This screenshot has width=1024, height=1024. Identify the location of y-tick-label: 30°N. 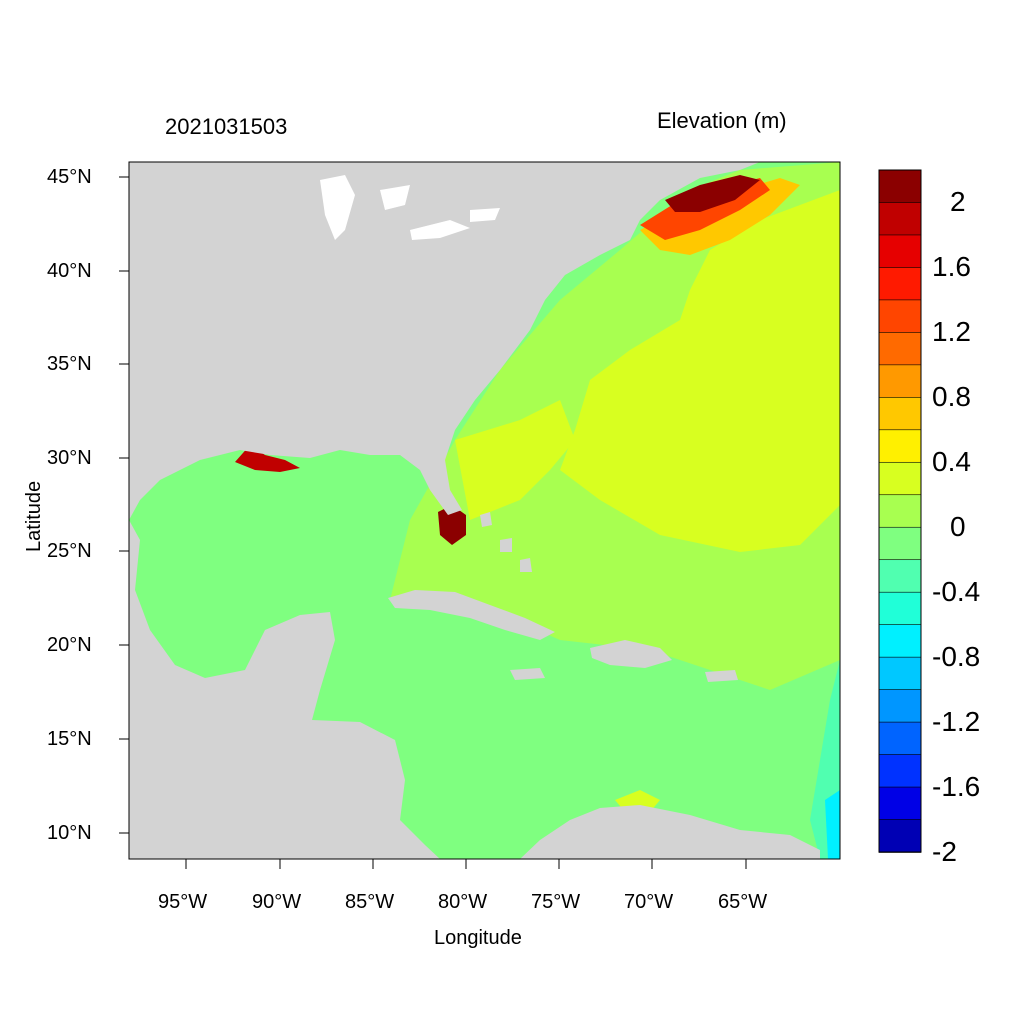
(69, 458).